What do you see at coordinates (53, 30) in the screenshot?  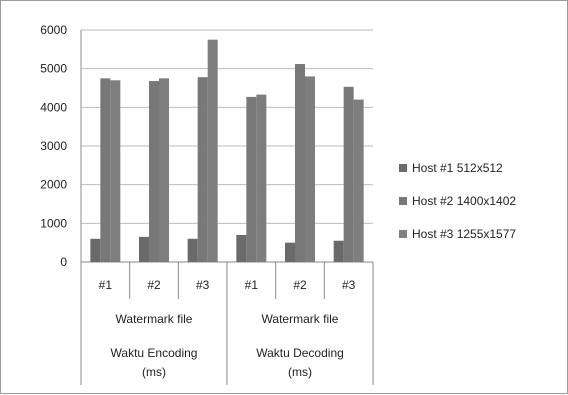 I see `y-tick-label: 6000` at bounding box center [53, 30].